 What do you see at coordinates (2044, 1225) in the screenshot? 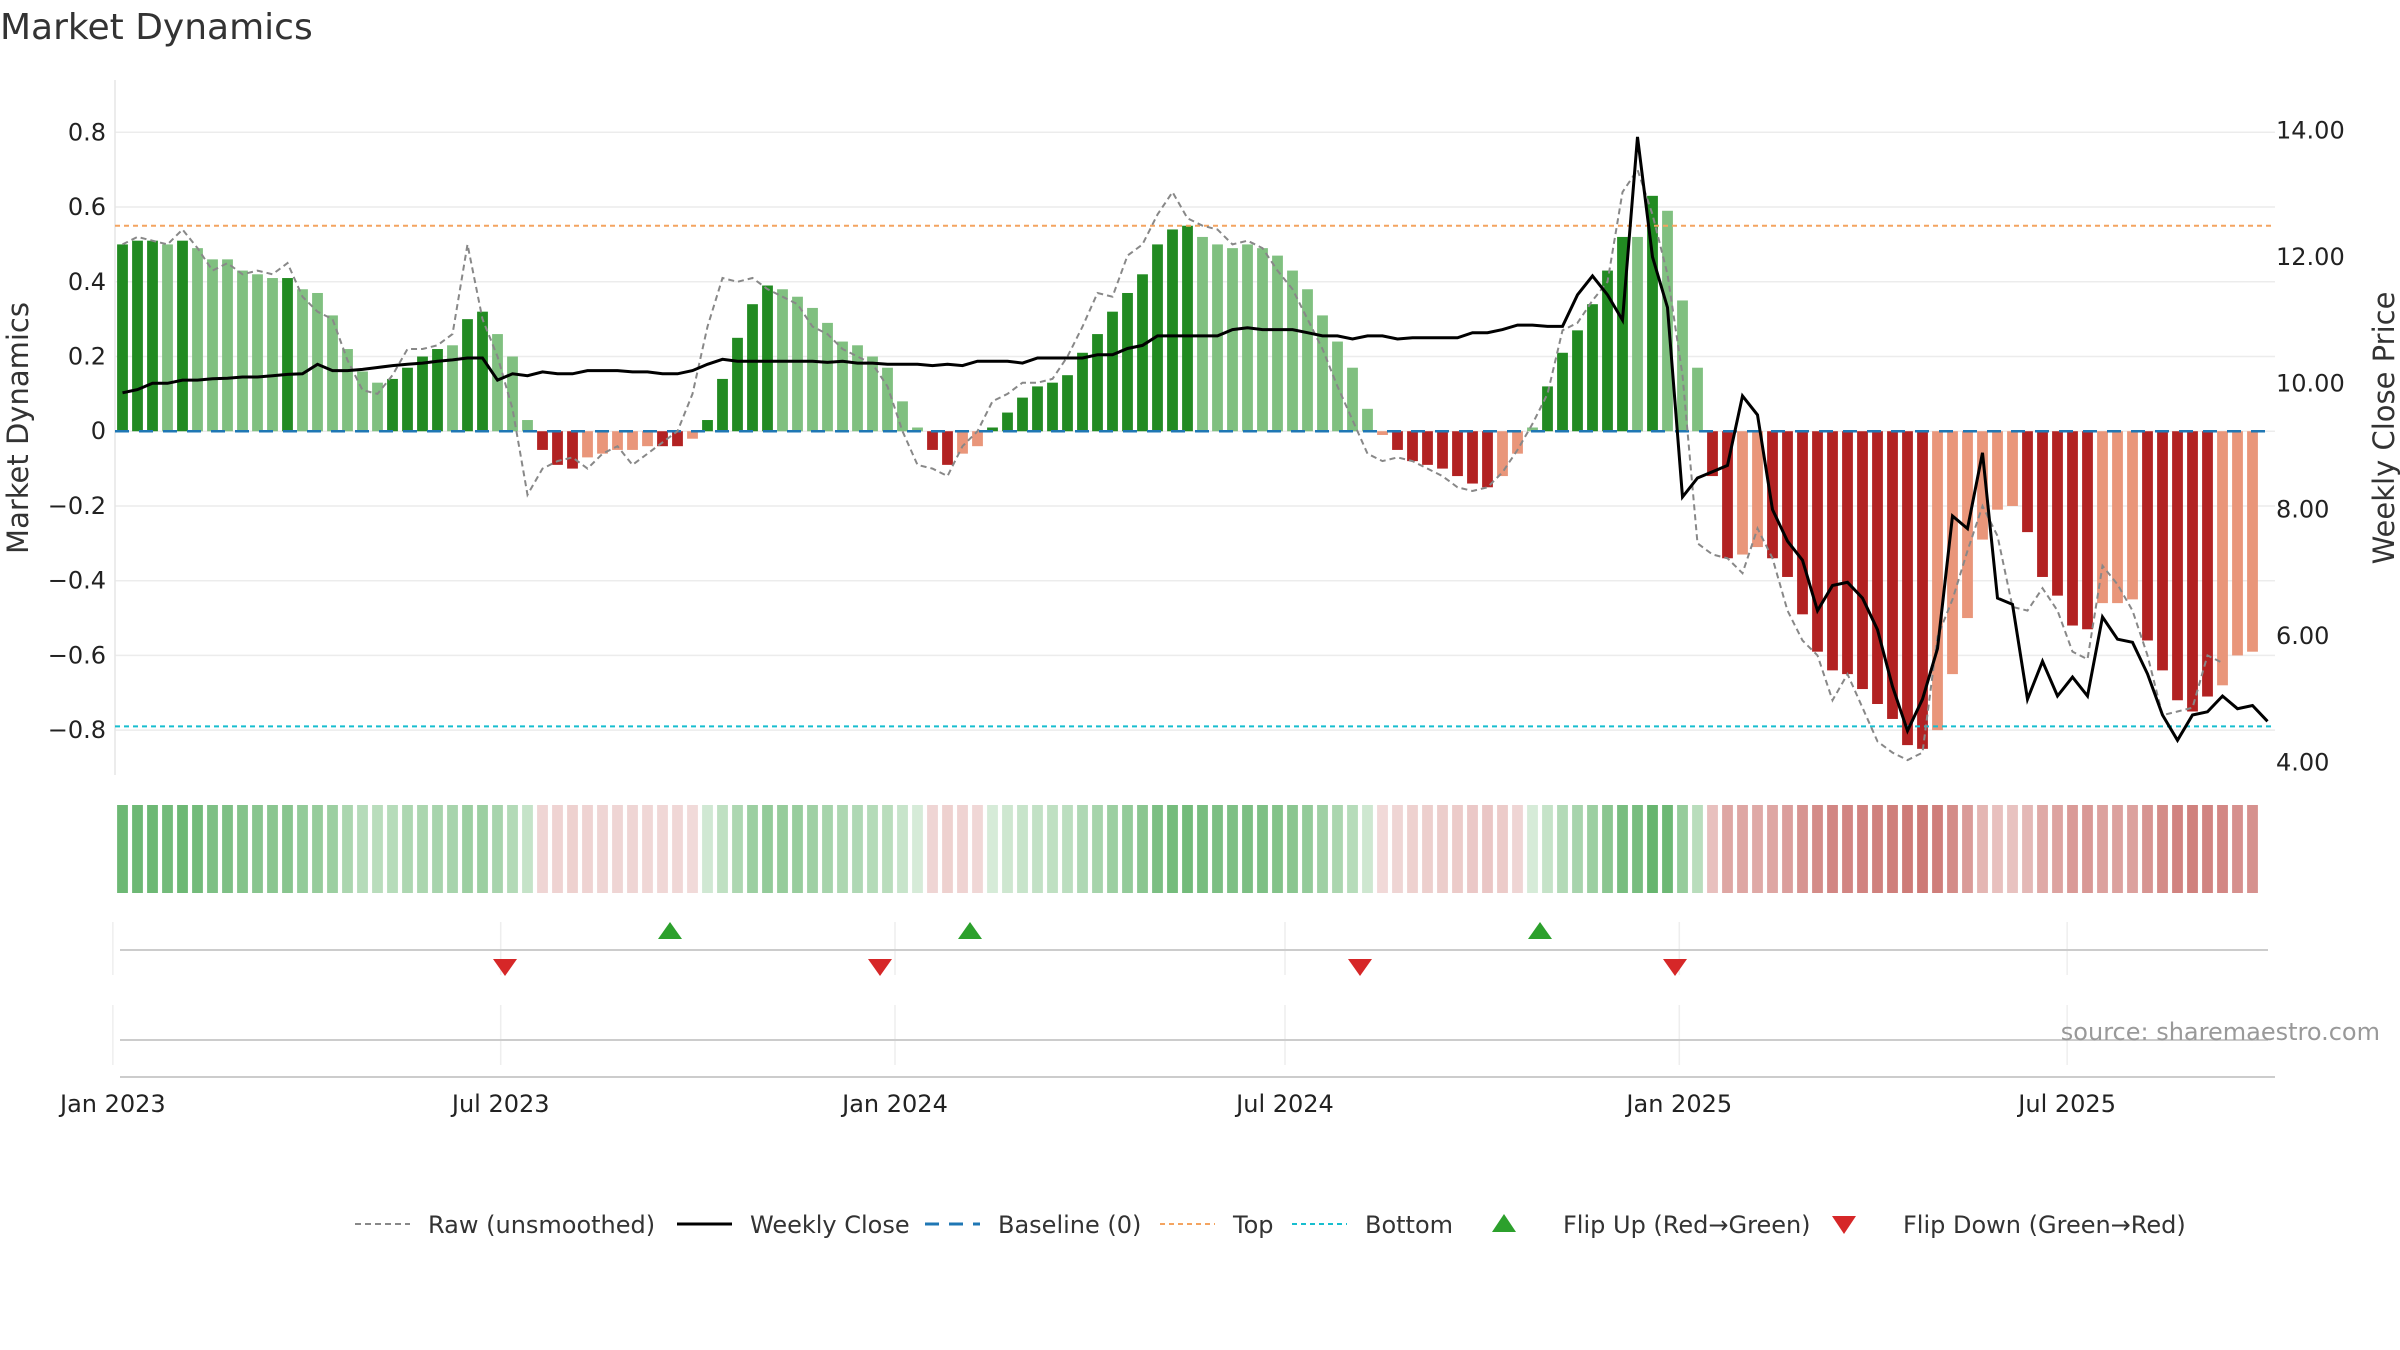
I see `legend-flip_down-label: Flip Down (Green→Red)` at bounding box center [2044, 1225].